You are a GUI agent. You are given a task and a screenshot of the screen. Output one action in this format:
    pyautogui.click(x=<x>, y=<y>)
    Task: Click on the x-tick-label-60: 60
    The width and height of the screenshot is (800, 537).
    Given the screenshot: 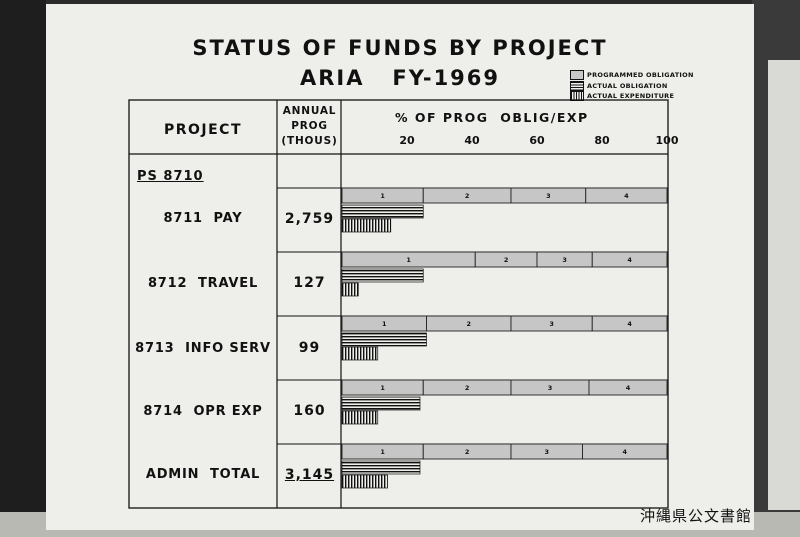 What is the action you would take?
    pyautogui.click(x=537, y=140)
    